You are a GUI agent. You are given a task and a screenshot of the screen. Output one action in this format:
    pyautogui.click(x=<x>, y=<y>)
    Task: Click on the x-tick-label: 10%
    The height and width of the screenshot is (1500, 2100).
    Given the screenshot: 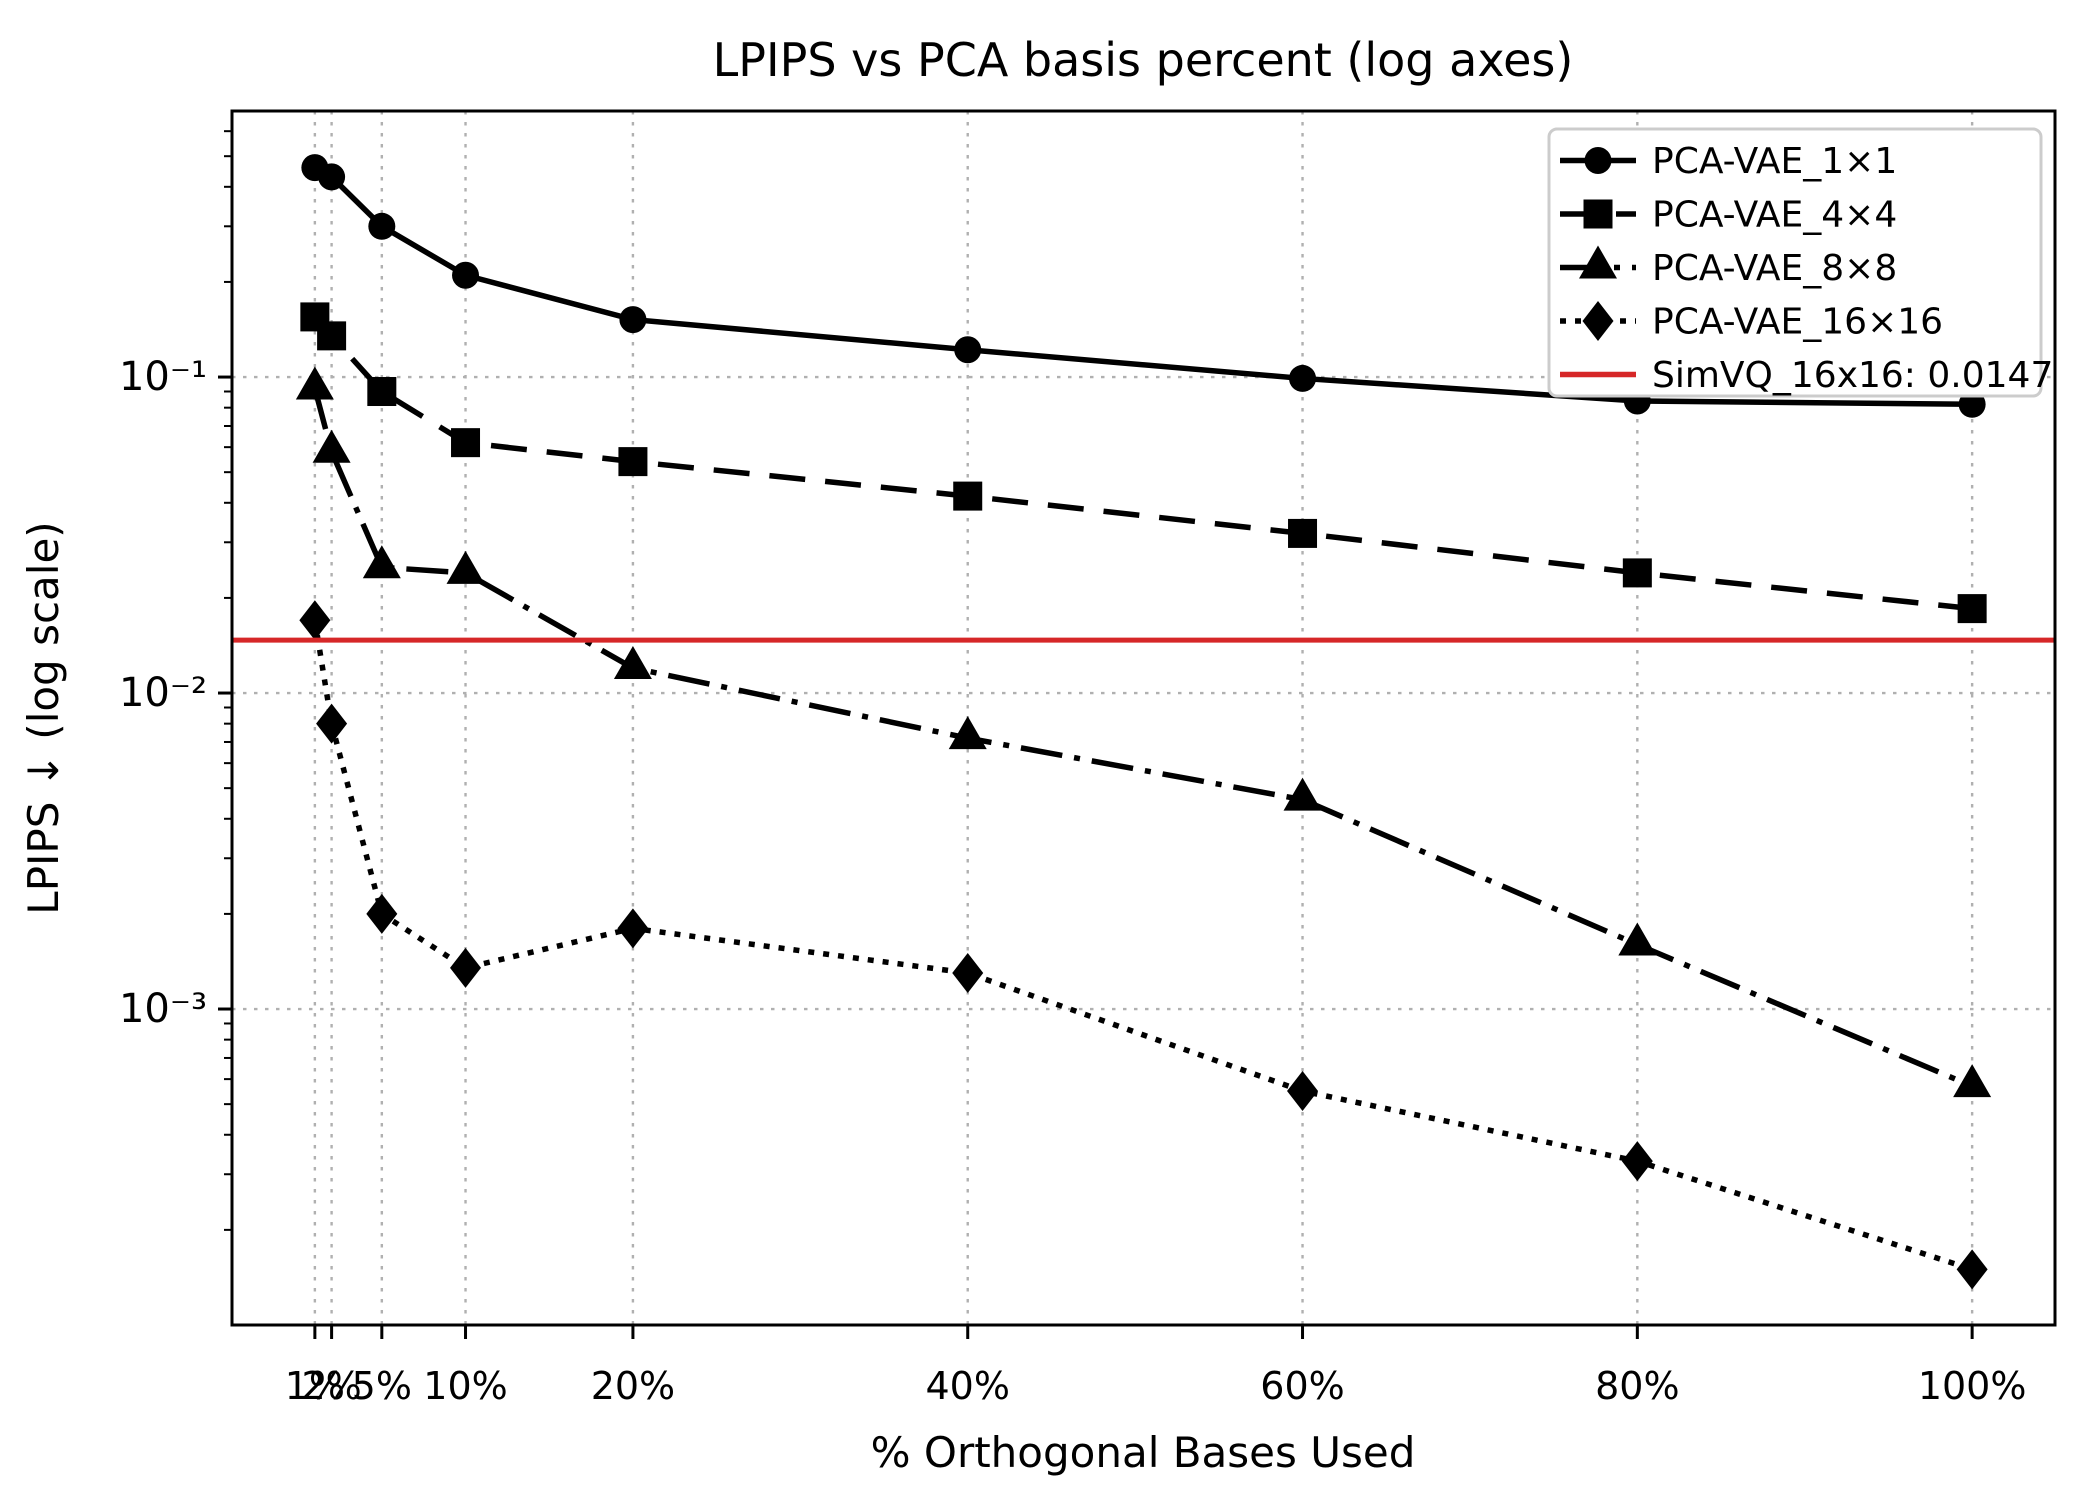 What is the action you would take?
    pyautogui.click(x=465, y=1386)
    